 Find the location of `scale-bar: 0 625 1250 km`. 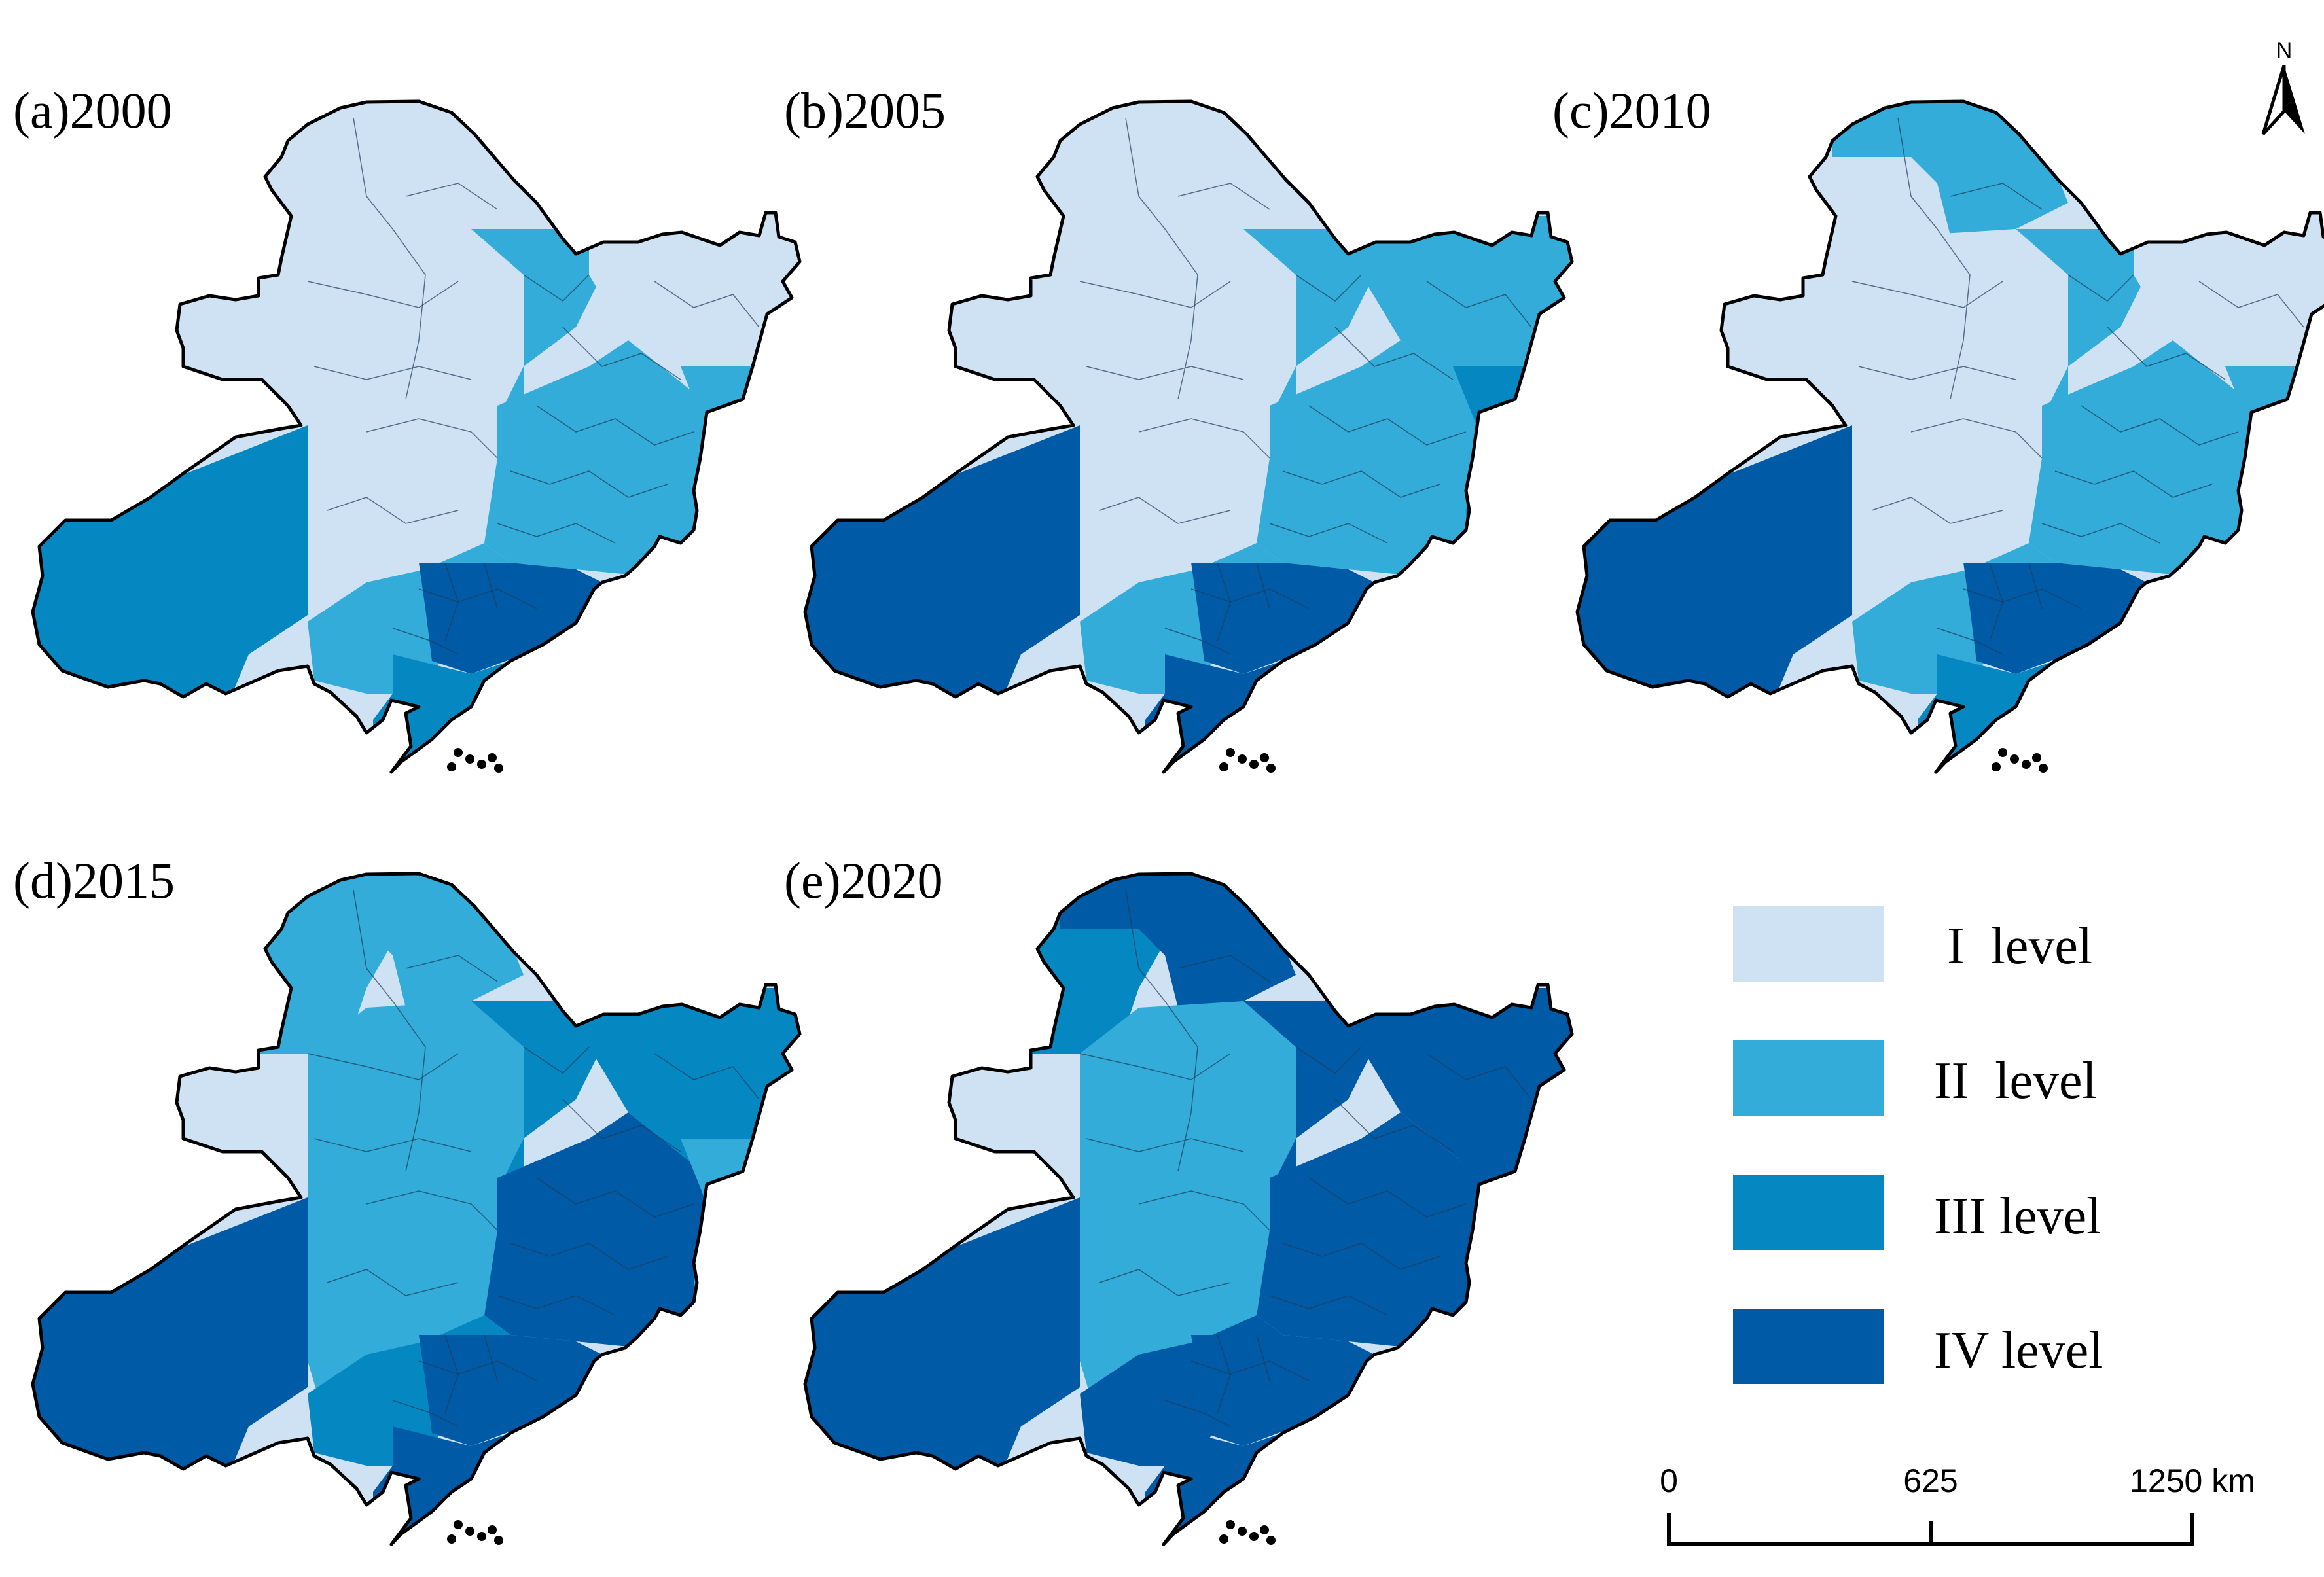

scale-bar: 0 625 1250 km is located at coordinates (1957, 1504).